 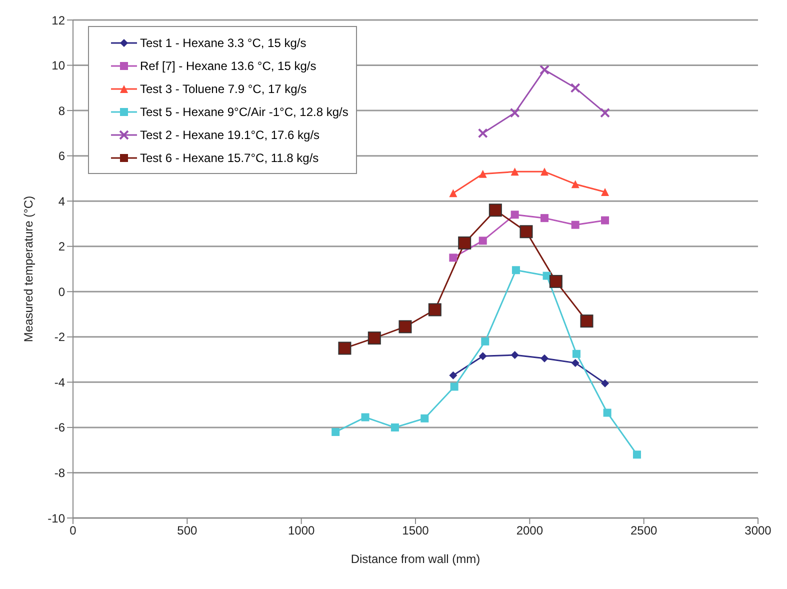 I want to click on legend-label: Test 1 - Hexane 3.3 °C, 15 kg/s, so click(x=223, y=43).